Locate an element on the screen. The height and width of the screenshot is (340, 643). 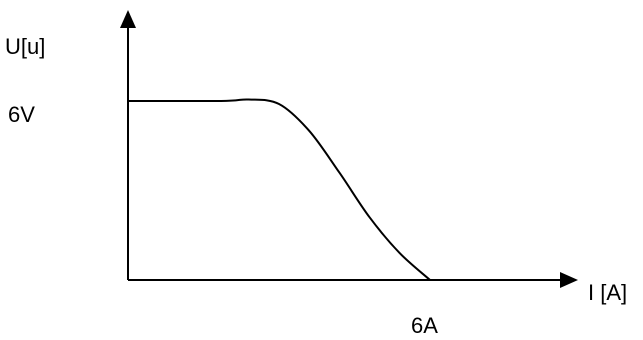
y-axis-label: U[u] is located at coordinates (25, 46).